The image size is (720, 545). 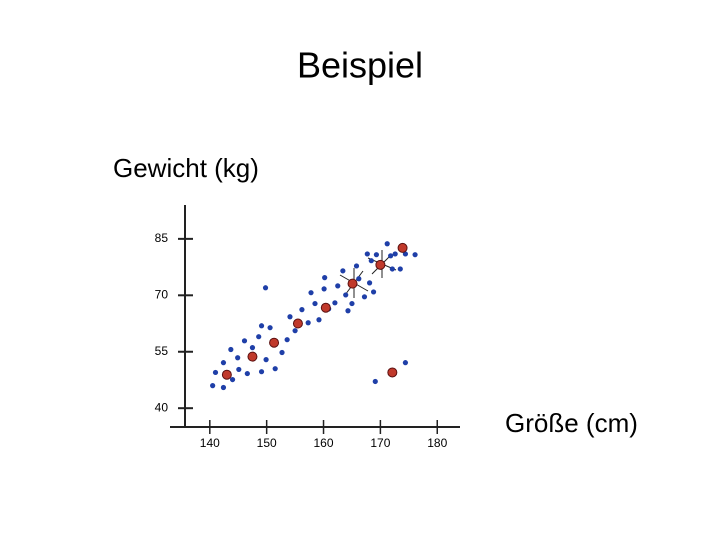 I want to click on y-tick-label: 55, so click(x=162, y=351).